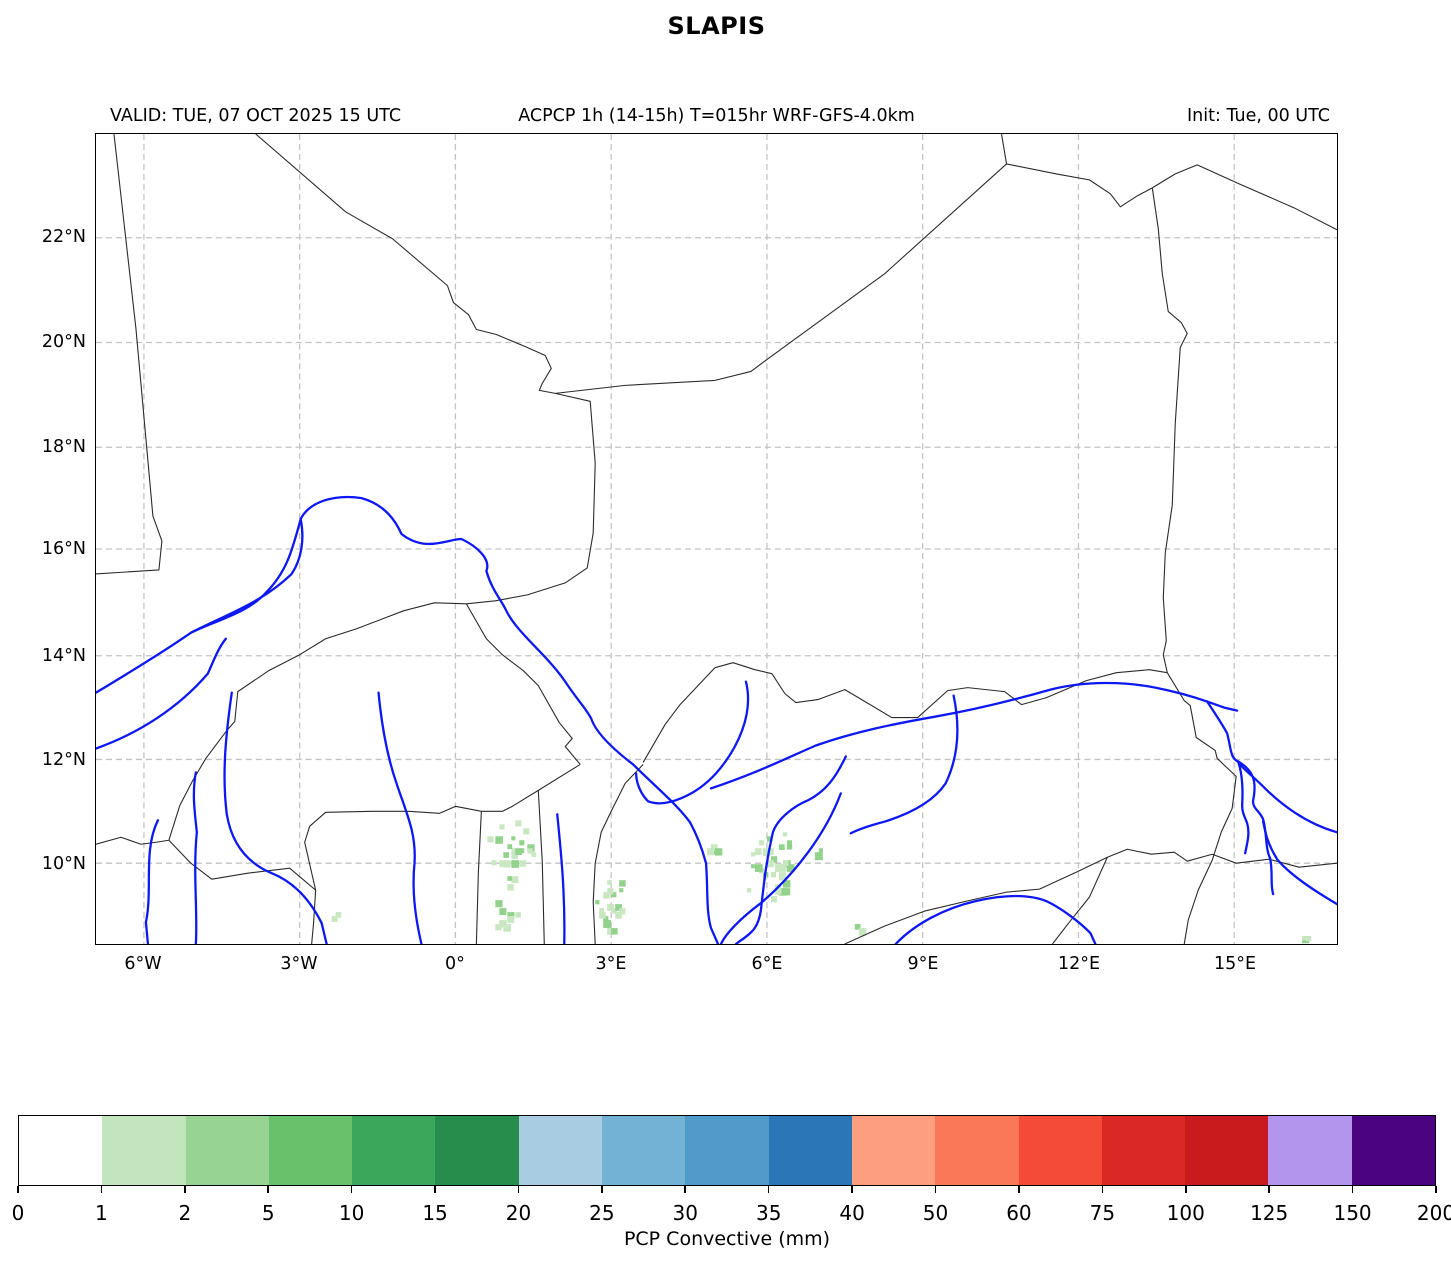 The width and height of the screenshot is (1451, 1264). I want to click on product-description-text: ACPCP 1h (14-15h) T=015hr WRF-GFS-4.0km, so click(716, 116).